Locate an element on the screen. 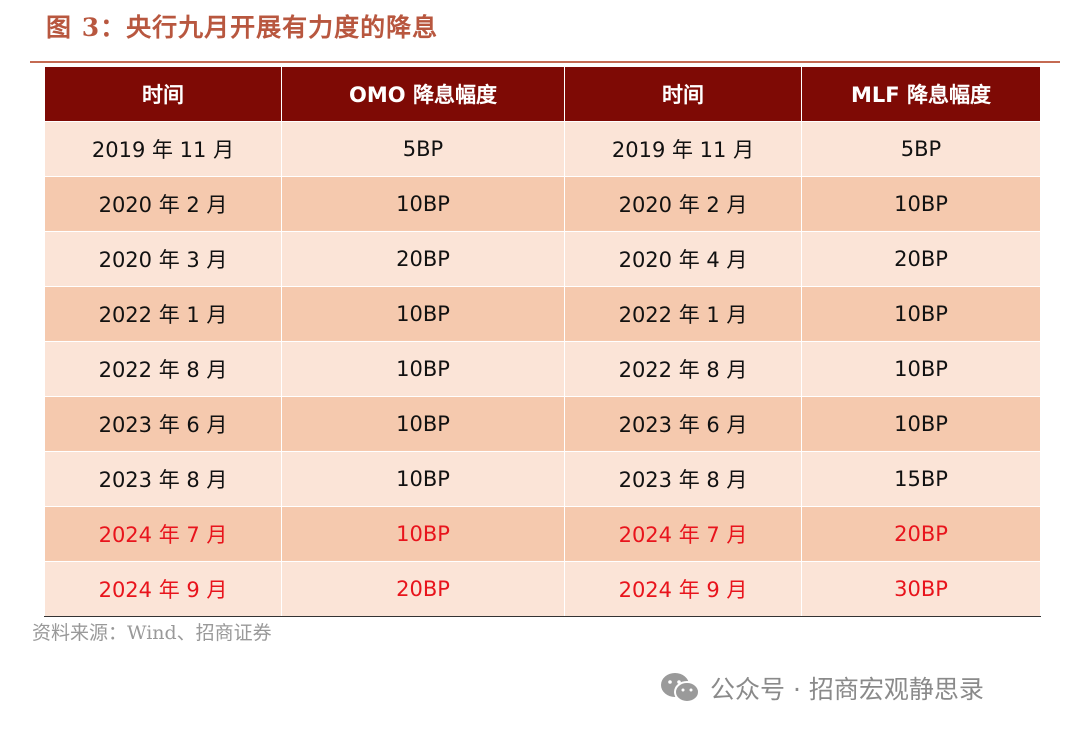  table-row: 2023 年 6 月 10BP 2023 年 6 月 10BP is located at coordinates (542, 424).